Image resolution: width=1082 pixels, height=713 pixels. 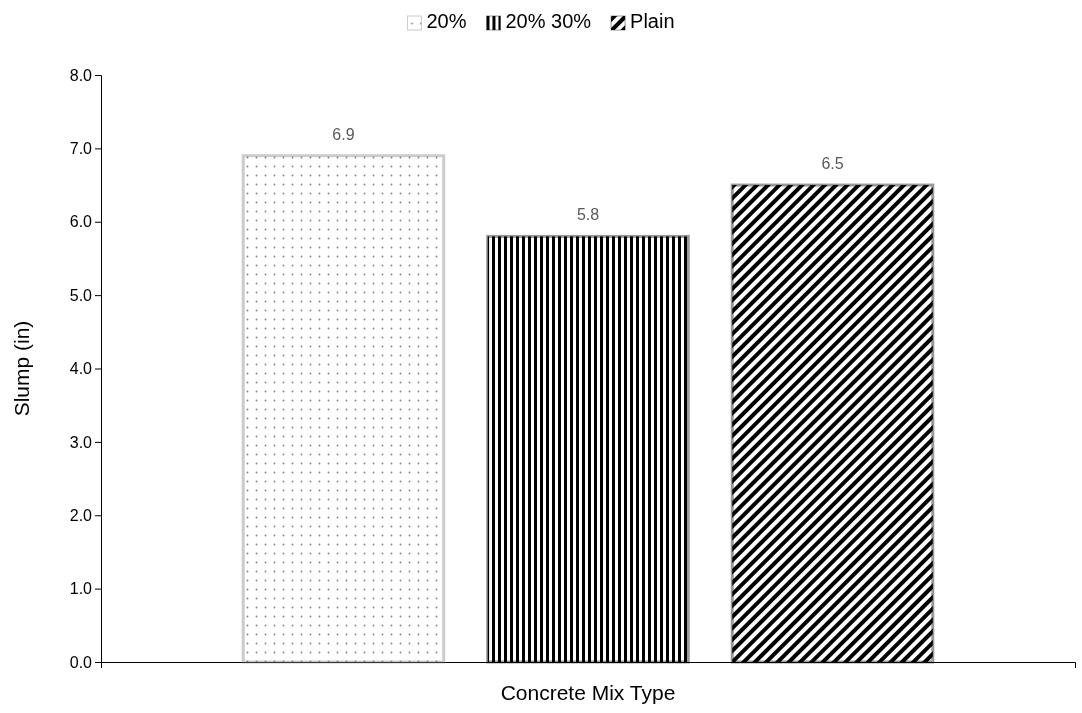 What do you see at coordinates (81, 442) in the screenshot?
I see `y-tick-label: 3.0` at bounding box center [81, 442].